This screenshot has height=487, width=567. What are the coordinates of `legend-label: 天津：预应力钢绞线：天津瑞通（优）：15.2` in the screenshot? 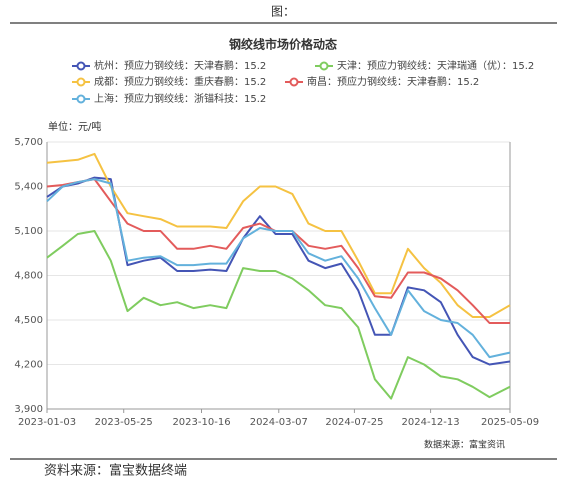 It's located at (435, 65).